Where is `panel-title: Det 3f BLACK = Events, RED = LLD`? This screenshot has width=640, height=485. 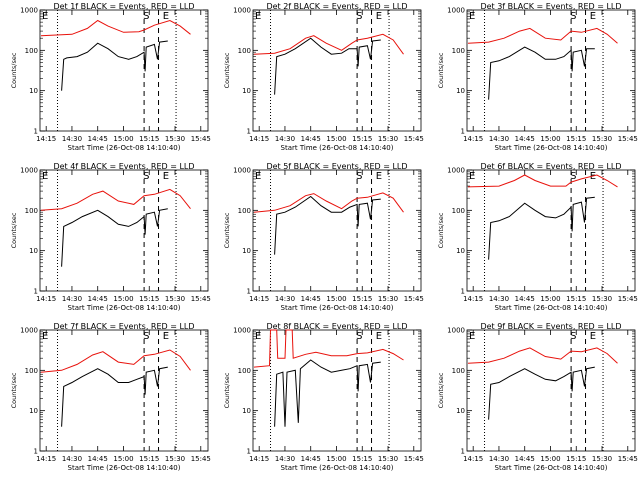 panel-title: Det 3f BLACK = Events, RED = LLD is located at coordinates (550, 6).